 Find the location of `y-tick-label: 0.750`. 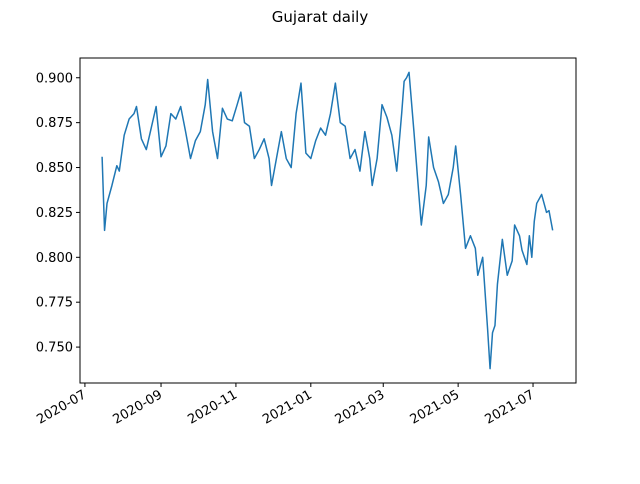

y-tick-label: 0.750 is located at coordinates (54, 348).